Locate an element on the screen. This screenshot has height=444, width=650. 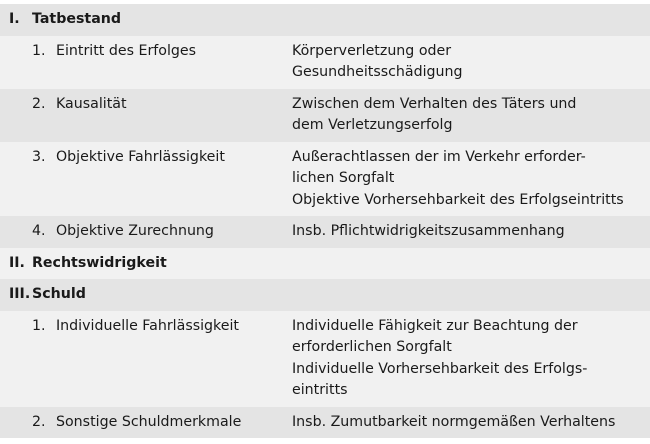
section-header-row: II. Rechtswidrigkeit is located at coordinates (325, 263).